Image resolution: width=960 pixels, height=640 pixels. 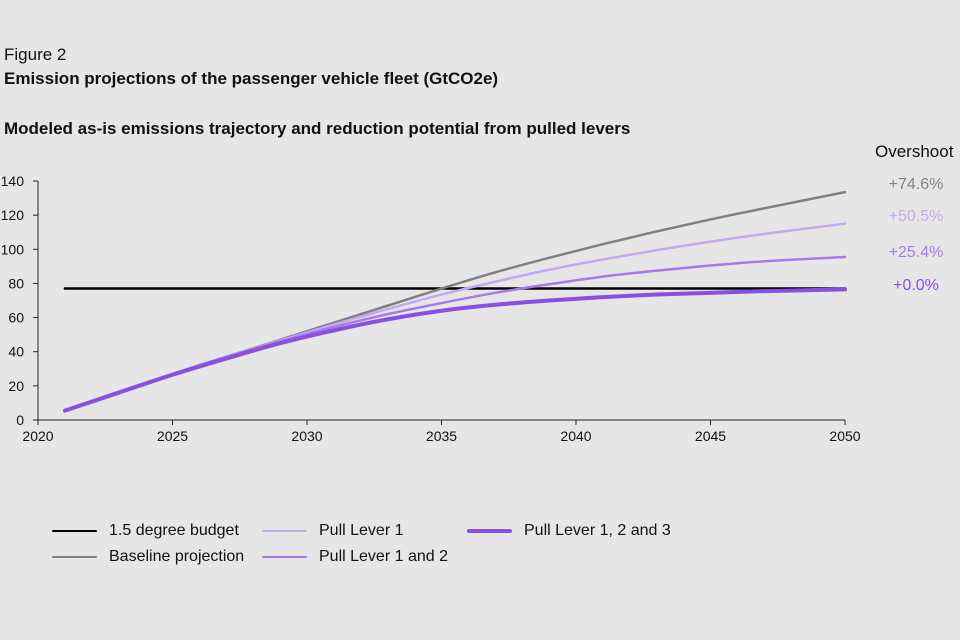 What do you see at coordinates (597, 530) in the screenshot?
I see `legend-label: Pull Lever 1, 2 and 3` at bounding box center [597, 530].